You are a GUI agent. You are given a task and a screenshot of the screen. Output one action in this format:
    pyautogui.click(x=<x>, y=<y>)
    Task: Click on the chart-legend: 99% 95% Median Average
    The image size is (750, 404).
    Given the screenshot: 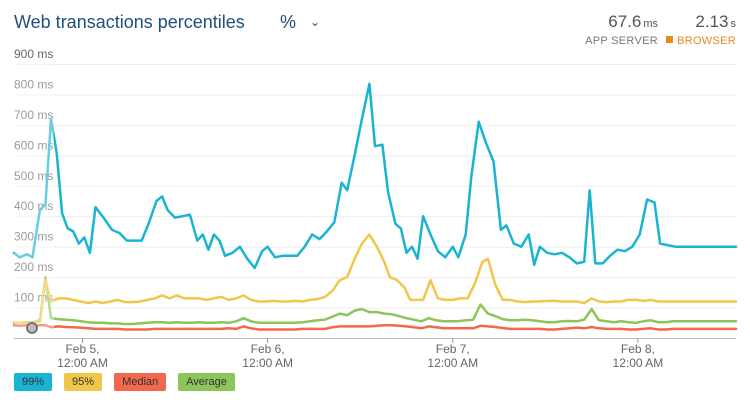 What is the action you would take?
    pyautogui.click(x=124, y=382)
    